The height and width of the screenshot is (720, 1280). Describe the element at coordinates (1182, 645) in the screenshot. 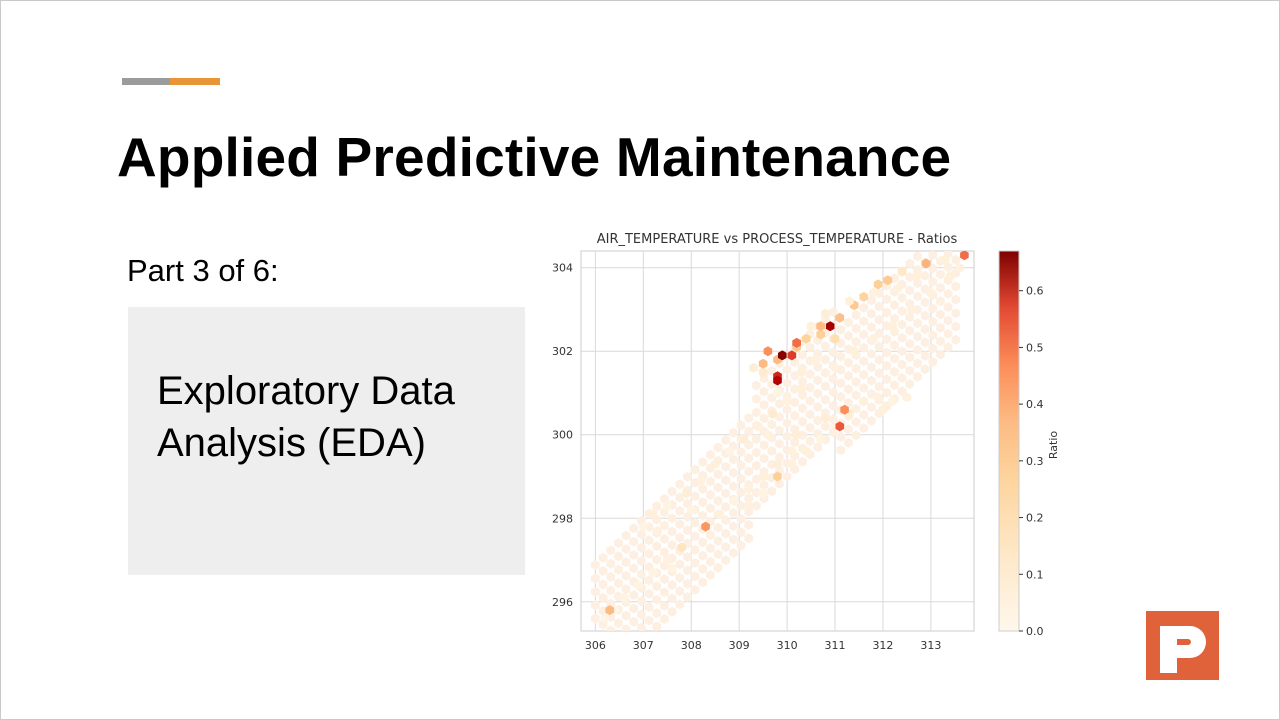

I see `p-logo-icon` at that location.